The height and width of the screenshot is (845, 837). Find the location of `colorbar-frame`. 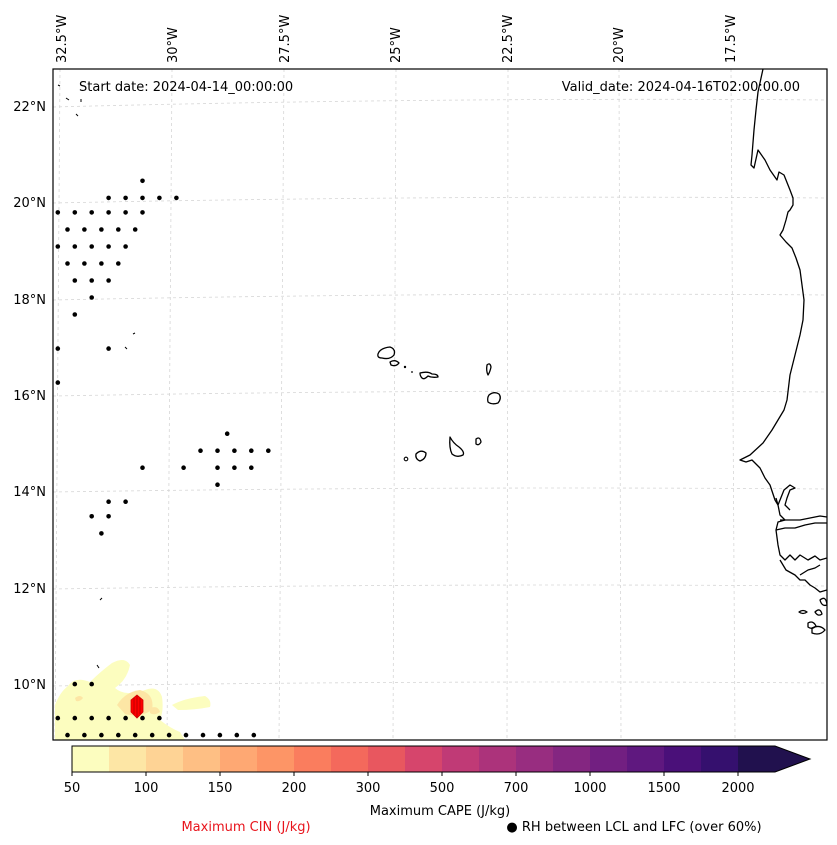

colorbar-frame is located at coordinates (441, 759).